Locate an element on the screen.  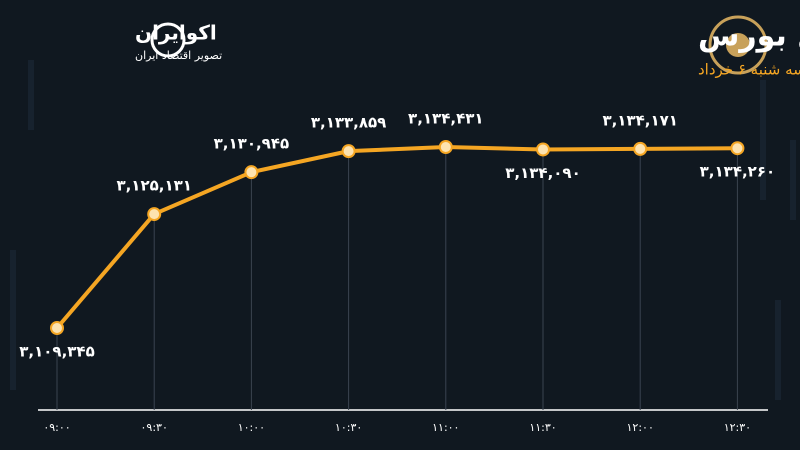
x-tick-label: ۱۲:۰۰ is located at coordinates (640, 427).